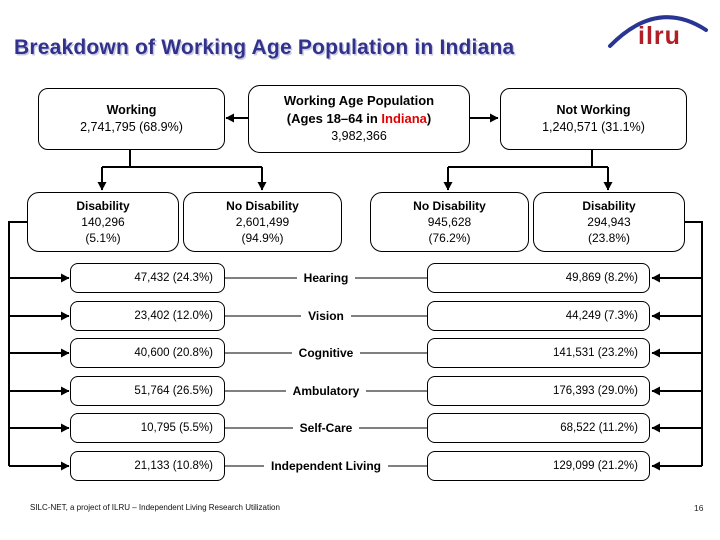 Image resolution: width=720 pixels, height=540 pixels. What do you see at coordinates (131, 119) in the screenshot?
I see `box-working: Working 2,741,795 (68.9%)` at bounding box center [131, 119].